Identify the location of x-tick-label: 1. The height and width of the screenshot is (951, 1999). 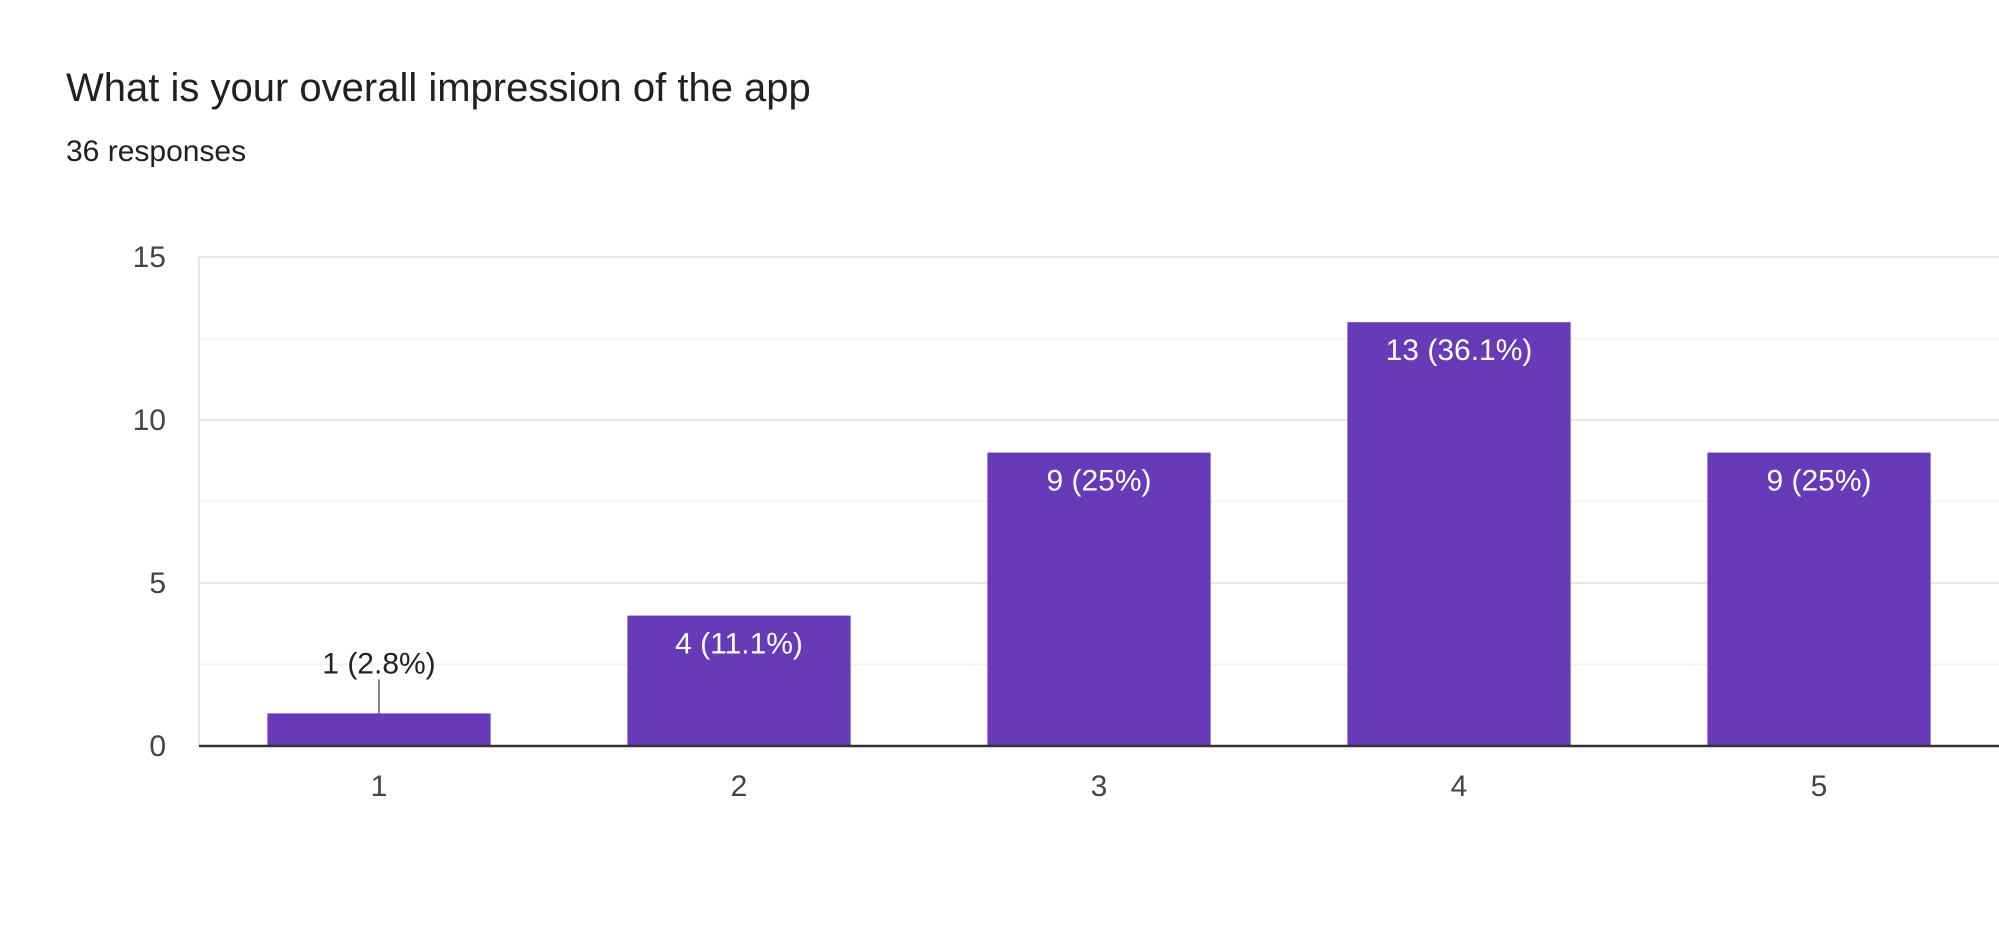
(379, 786).